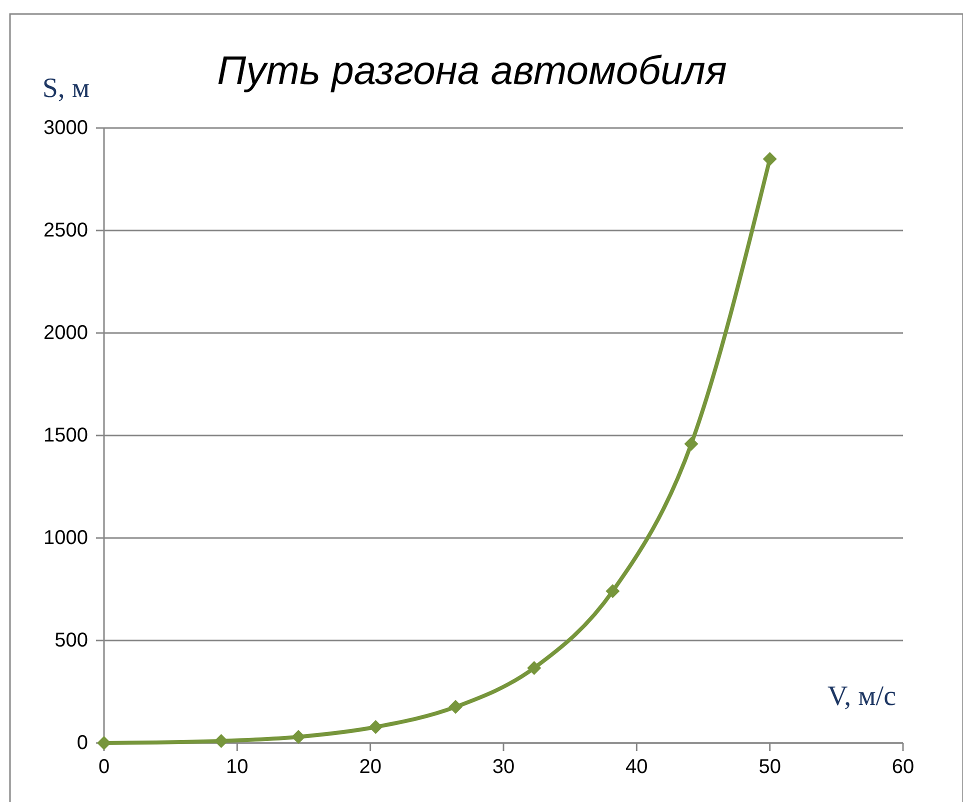 Image resolution: width=963 pixels, height=802 pixels. Describe the element at coordinates (66, 128) in the screenshot. I see `y-tick-label: 3000` at that location.